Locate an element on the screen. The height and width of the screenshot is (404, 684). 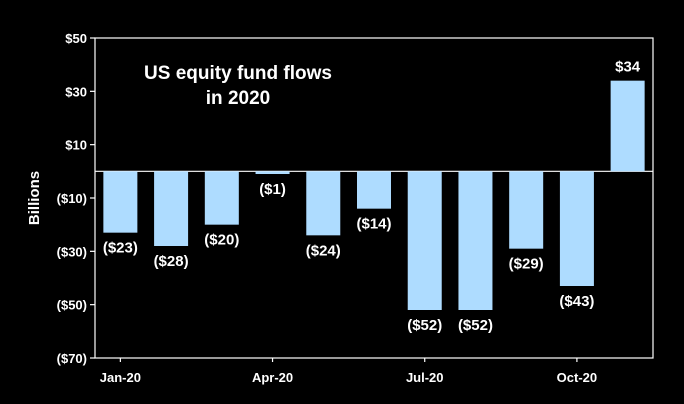
data-label: $34 is located at coordinates (628, 67).